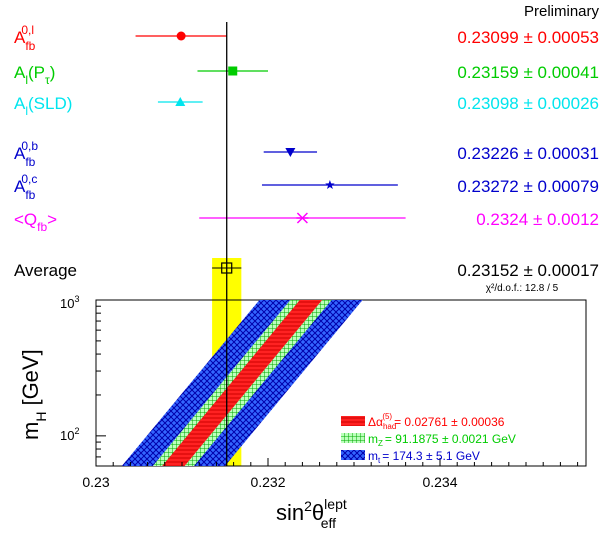 The height and width of the screenshot is (533, 605). I want to click on legend-entry-mt: mt = 174.3 ± 5.1 GeV, so click(424, 457).